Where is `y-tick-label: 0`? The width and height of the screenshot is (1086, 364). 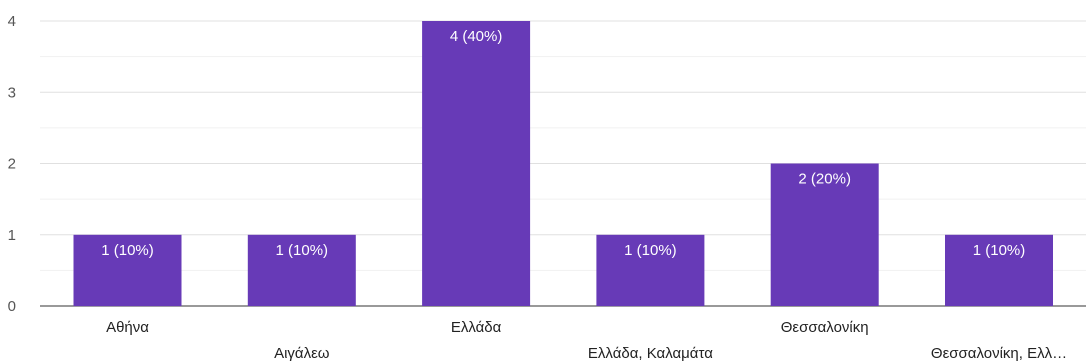
y-tick-label: 0 is located at coordinates (12, 306).